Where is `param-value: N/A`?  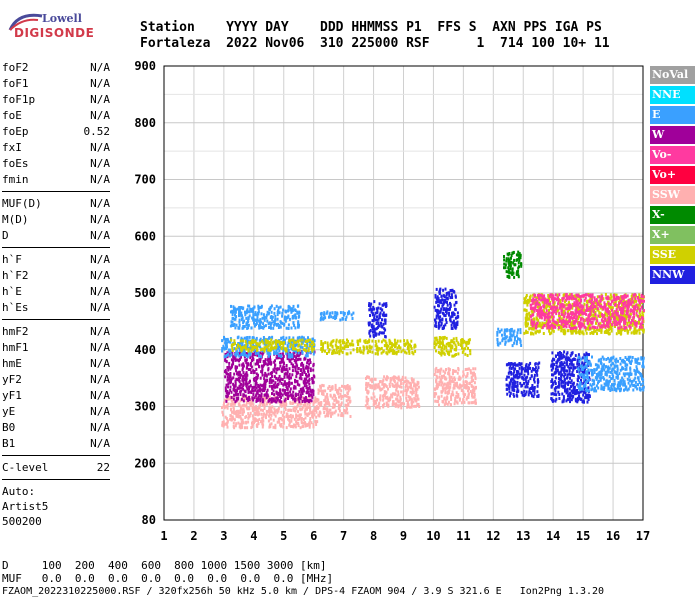 param-value: N/A is located at coordinates (100, 275).